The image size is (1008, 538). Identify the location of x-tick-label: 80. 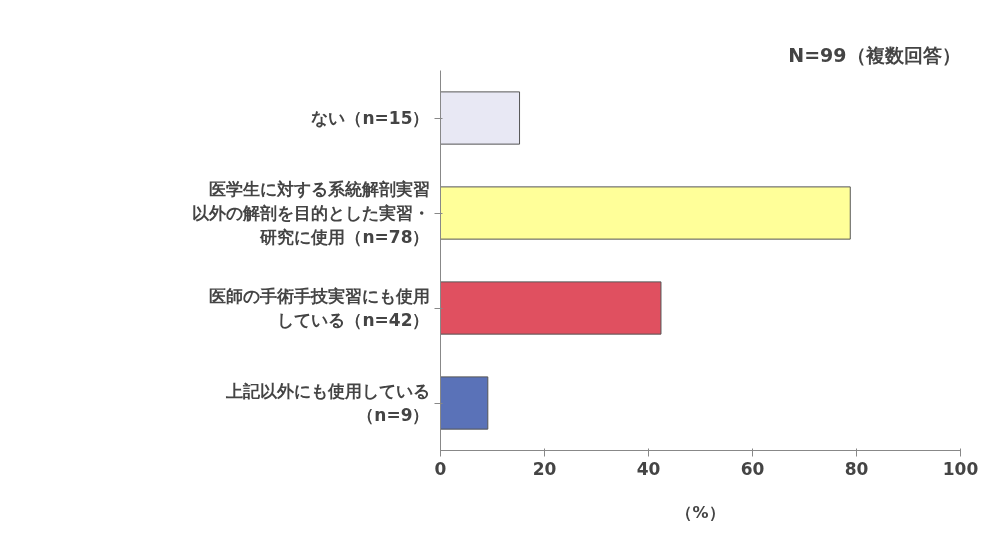
(856, 468).